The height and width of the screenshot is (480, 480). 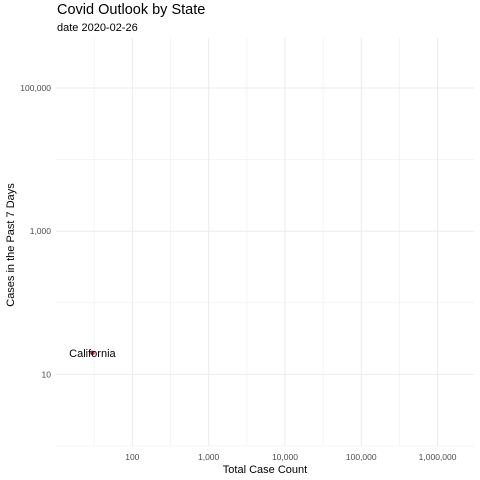 What do you see at coordinates (97, 28) in the screenshot?
I see `chart-subtitle: date 2020-02-26` at bounding box center [97, 28].